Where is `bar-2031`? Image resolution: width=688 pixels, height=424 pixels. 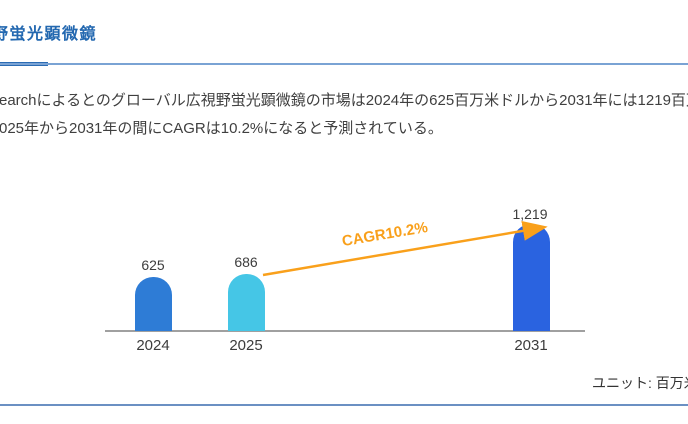 bar-2031 is located at coordinates (531, 277).